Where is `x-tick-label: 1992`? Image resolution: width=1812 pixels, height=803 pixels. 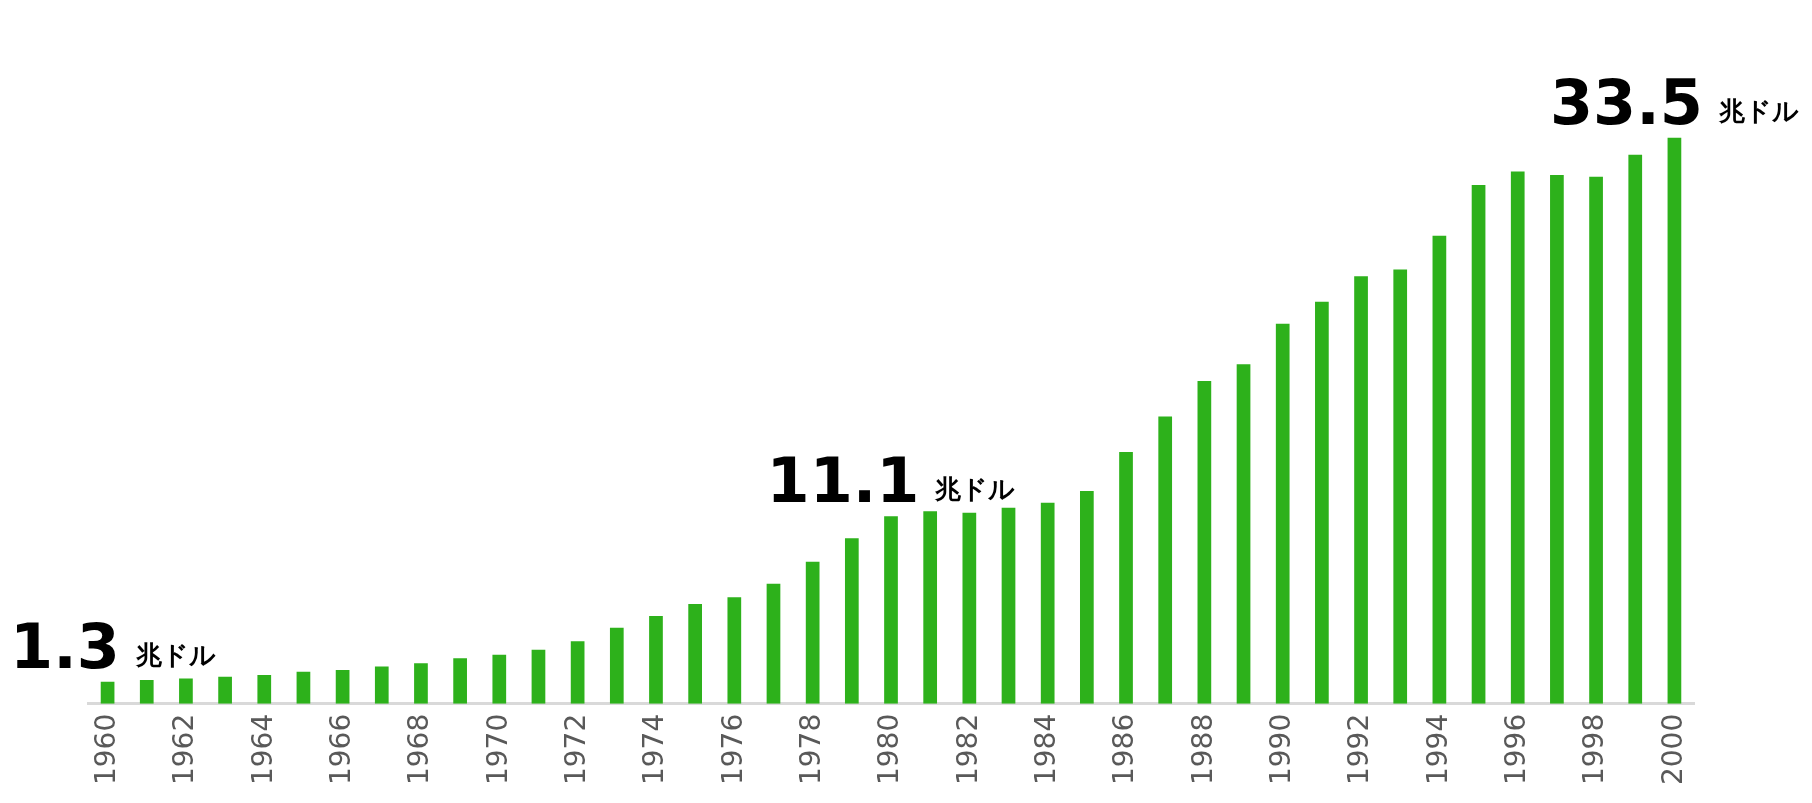 x-tick-label: 1992 is located at coordinates (1359, 749).